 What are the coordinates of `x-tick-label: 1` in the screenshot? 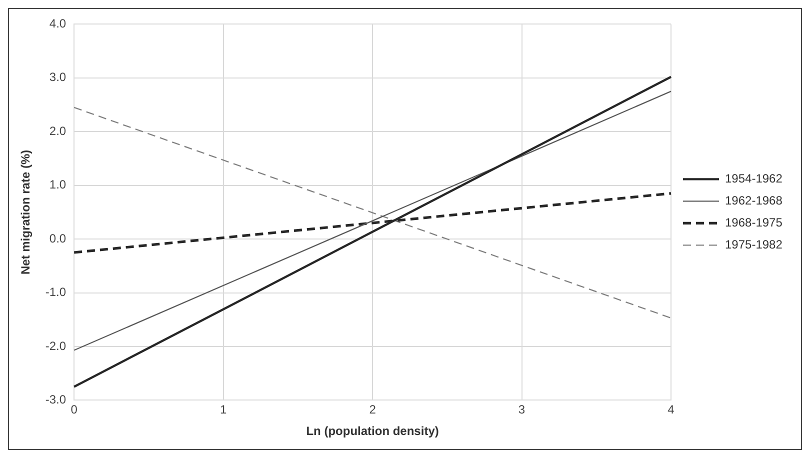 It's located at (223, 409).